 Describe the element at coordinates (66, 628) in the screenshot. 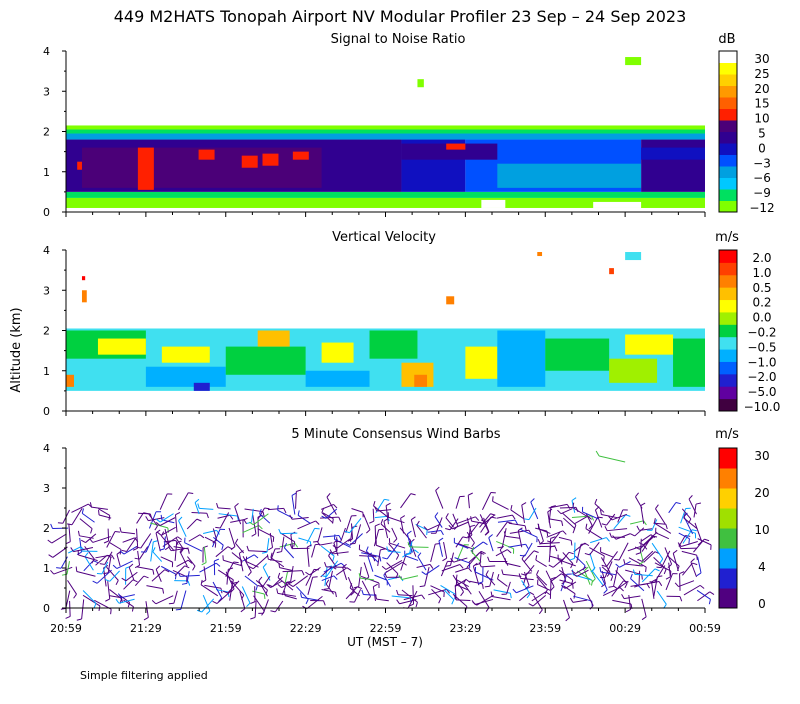

I see `x-tick-label: 20:59` at that location.